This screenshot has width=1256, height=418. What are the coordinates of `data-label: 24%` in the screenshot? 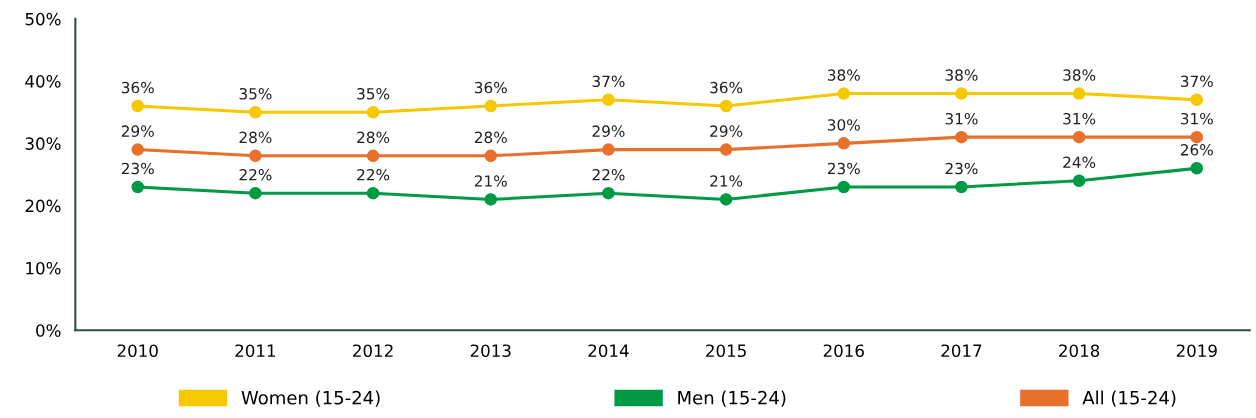 It's located at (1079, 162).